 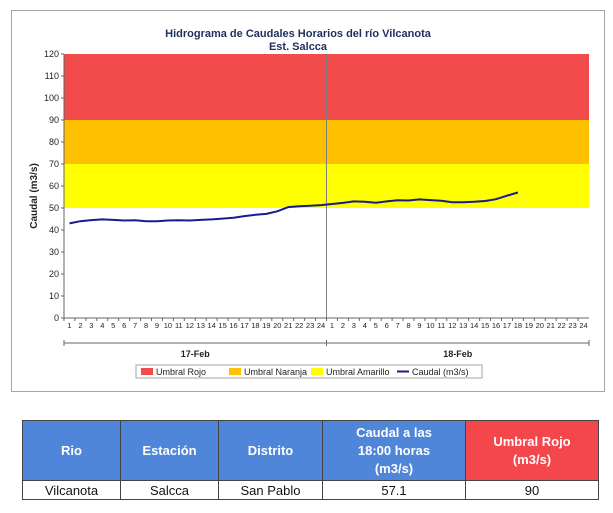 What do you see at coordinates (532, 450) in the screenshot?
I see `header-umbral: Umbral Rojo (m3/s)` at bounding box center [532, 450].